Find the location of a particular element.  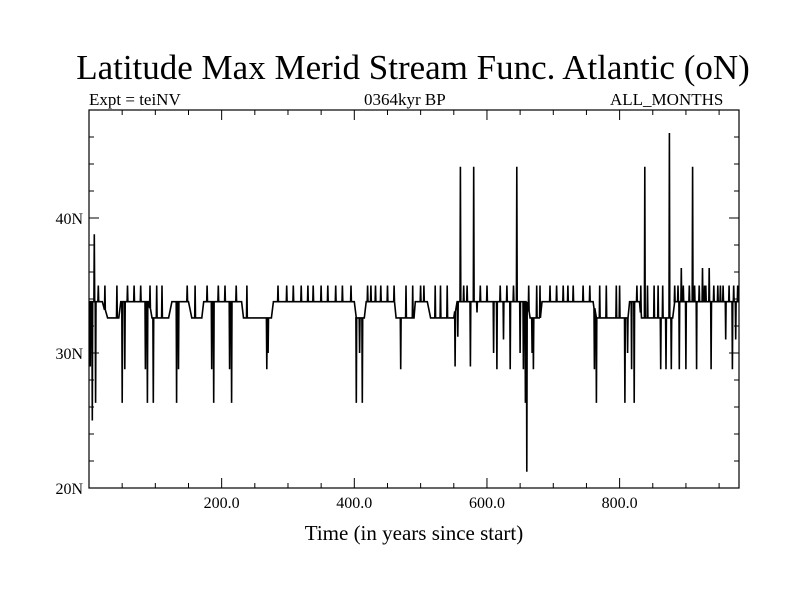

x-tick-label: 800.0 is located at coordinates (620, 503).